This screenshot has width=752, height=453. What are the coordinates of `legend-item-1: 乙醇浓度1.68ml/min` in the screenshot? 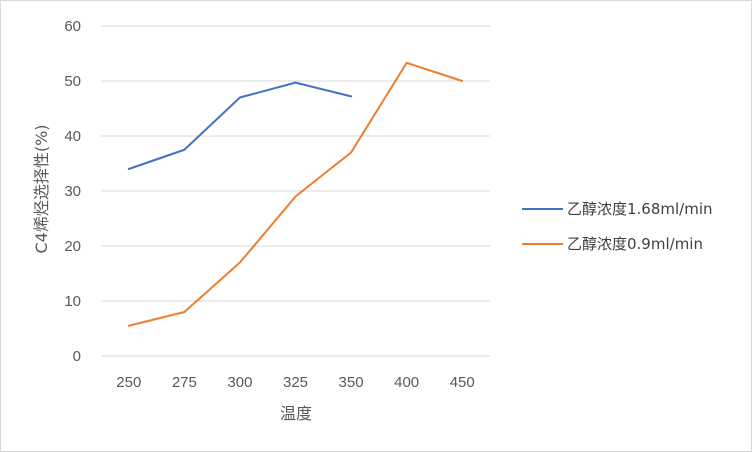 It's located at (617, 209).